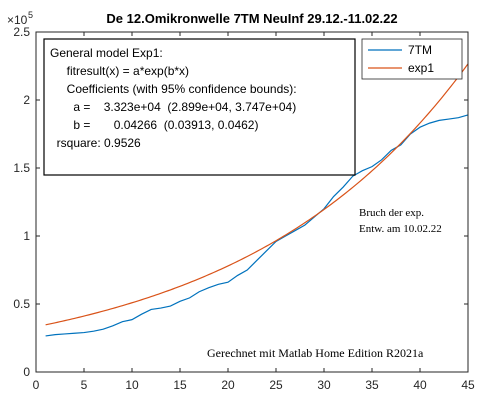 The image size is (483, 402). Describe the element at coordinates (119, 71) in the screenshot. I see `fit-box-line-formula: fitresult(x) = a*exp(b*x)` at that location.